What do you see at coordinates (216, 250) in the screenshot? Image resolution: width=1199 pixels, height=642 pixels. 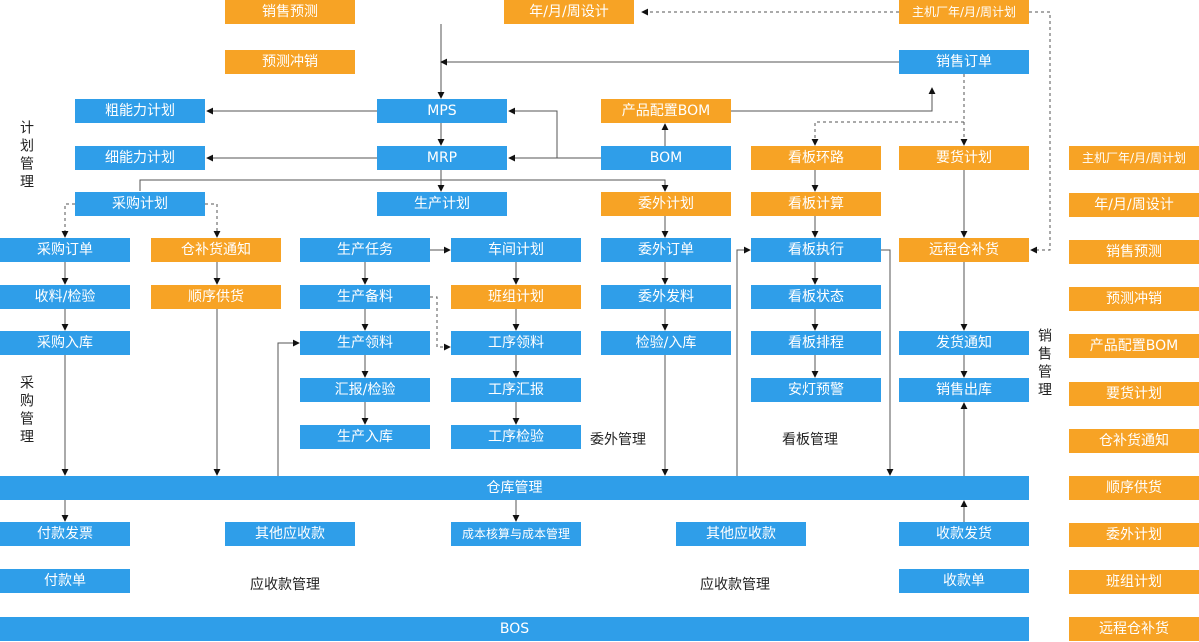 I see `node: 仓补货通知` at bounding box center [216, 250].